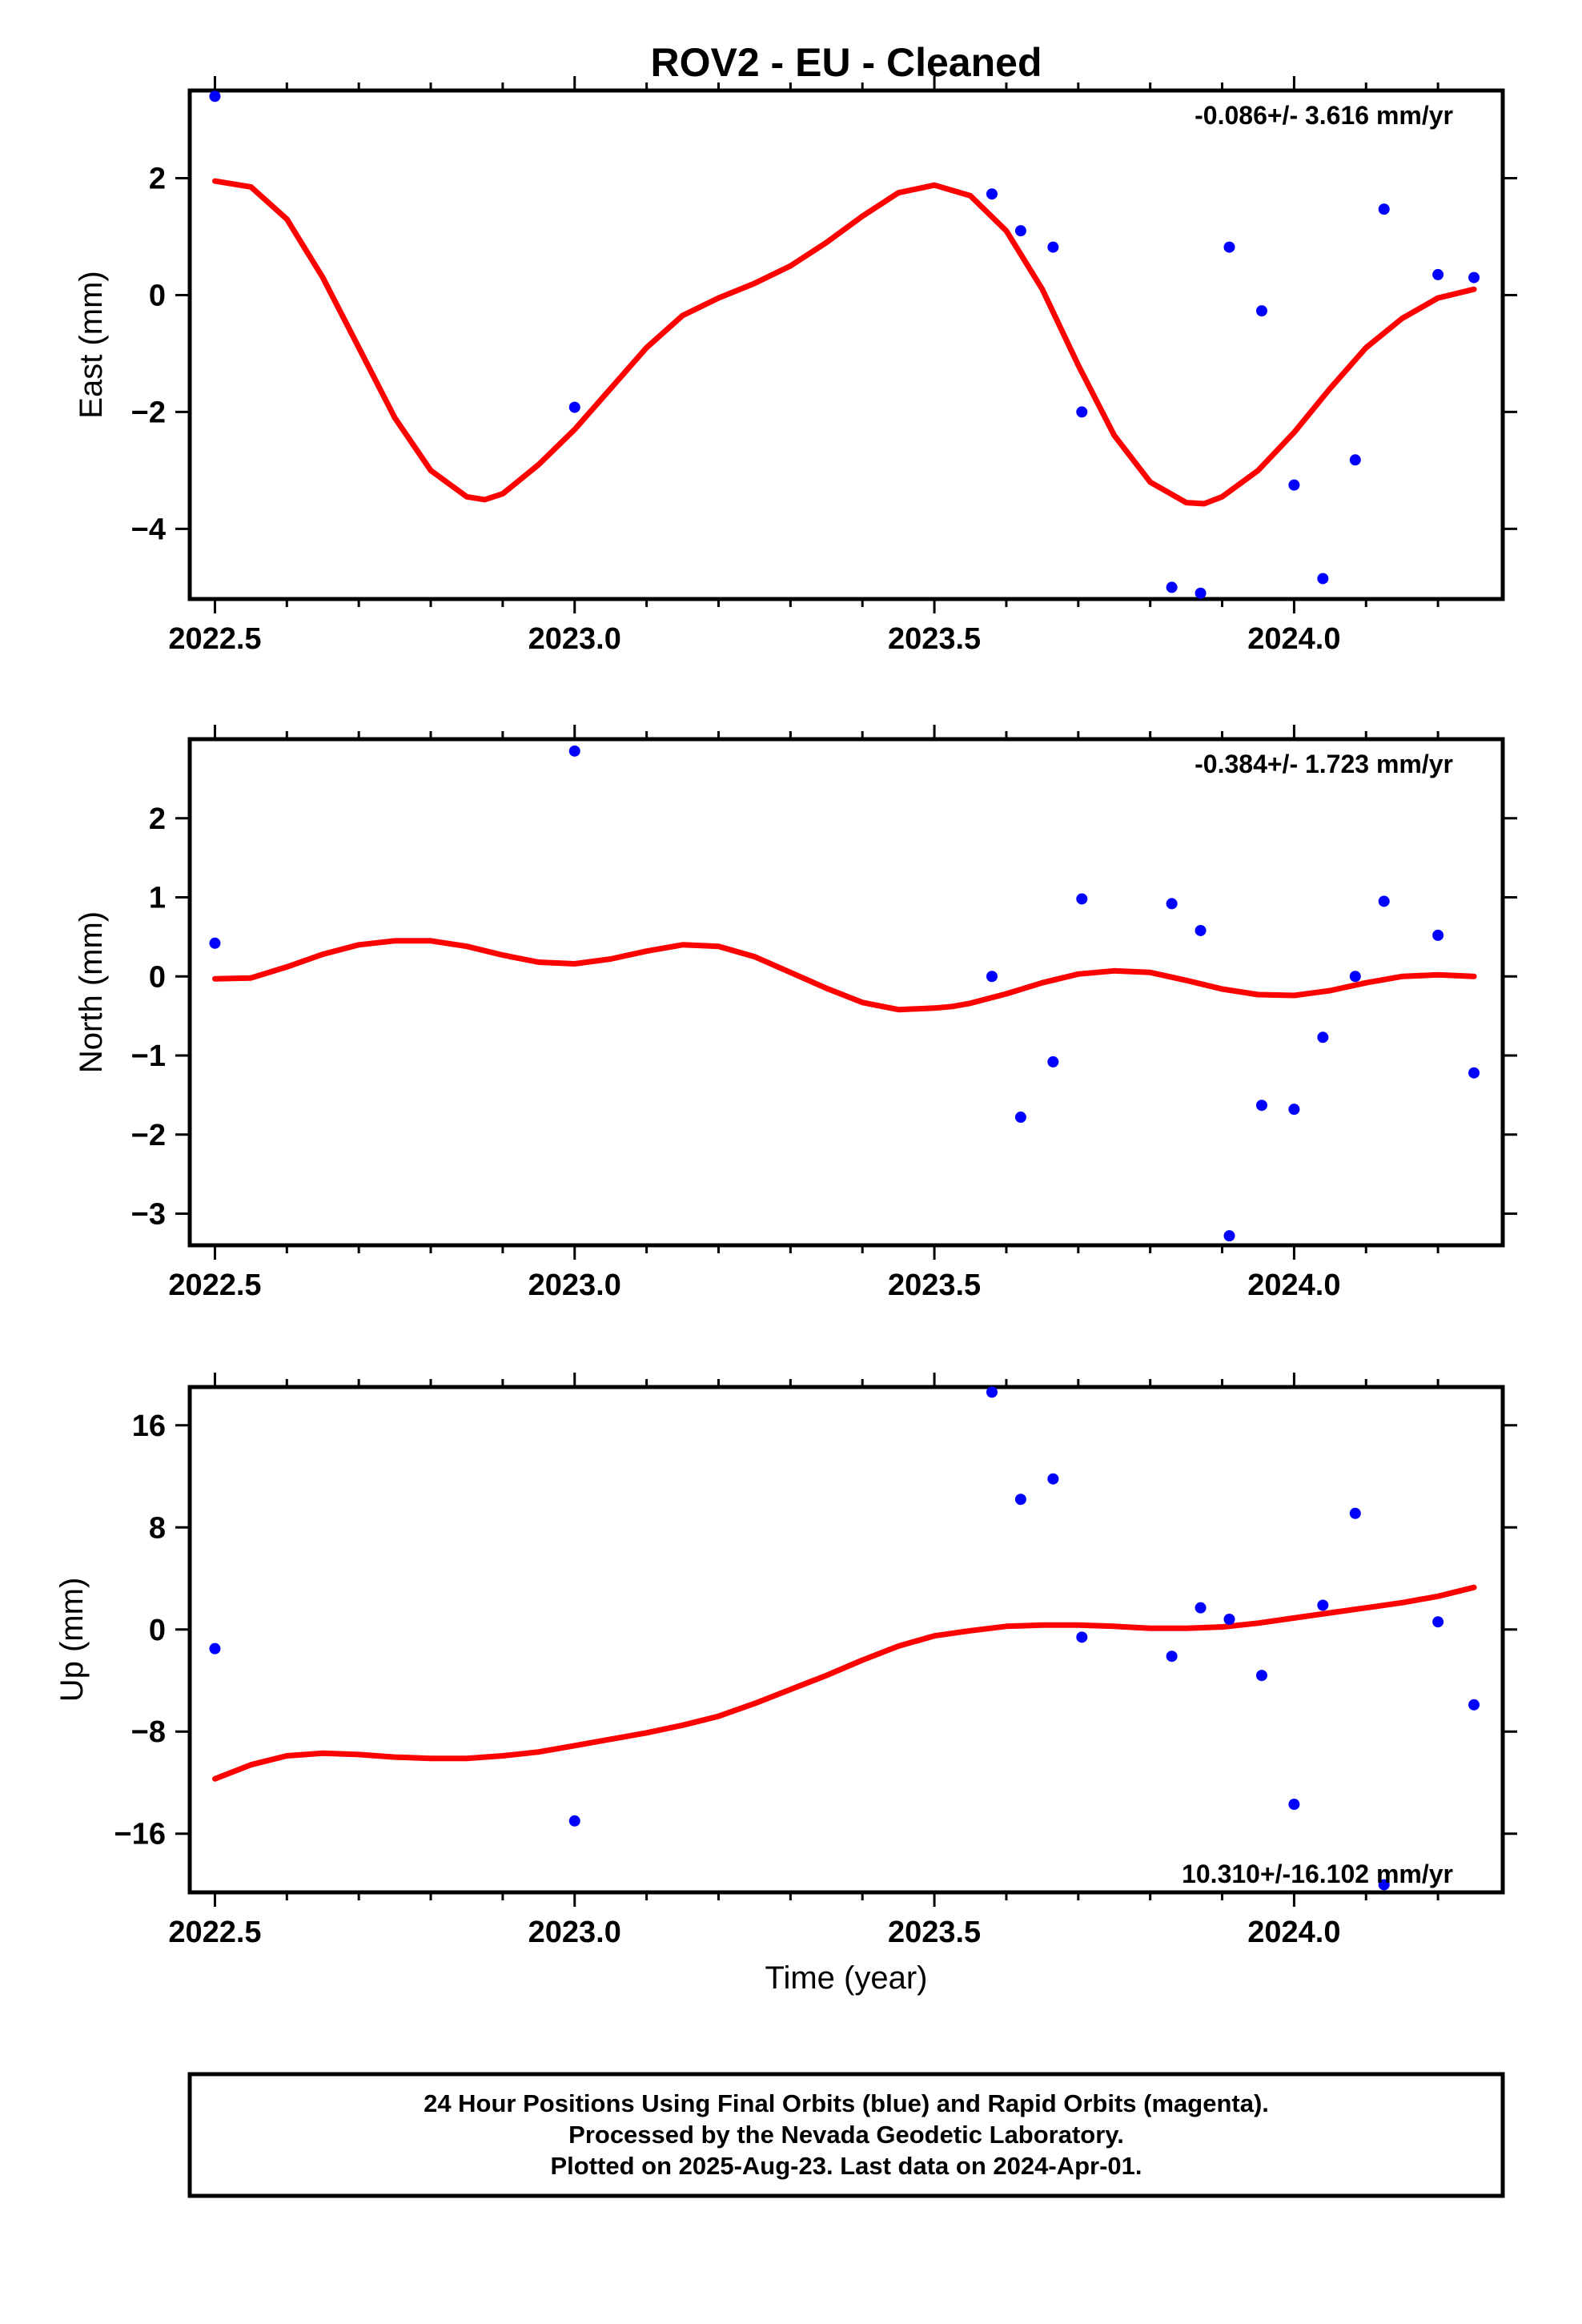 Image resolution: width=1582 pixels, height=2324 pixels. What do you see at coordinates (149, 1426) in the screenshot?
I see `up-y-tick-label: 16` at bounding box center [149, 1426].